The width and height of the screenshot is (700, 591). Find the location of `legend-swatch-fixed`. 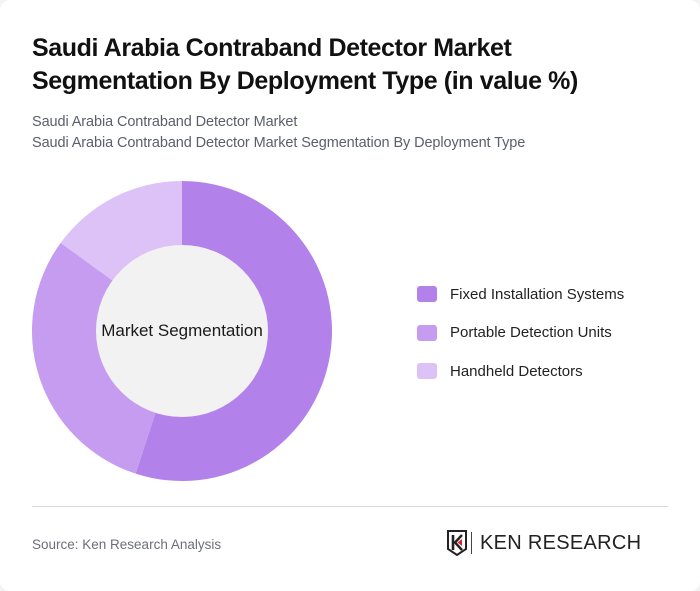

legend-swatch-fixed is located at coordinates (427, 294).